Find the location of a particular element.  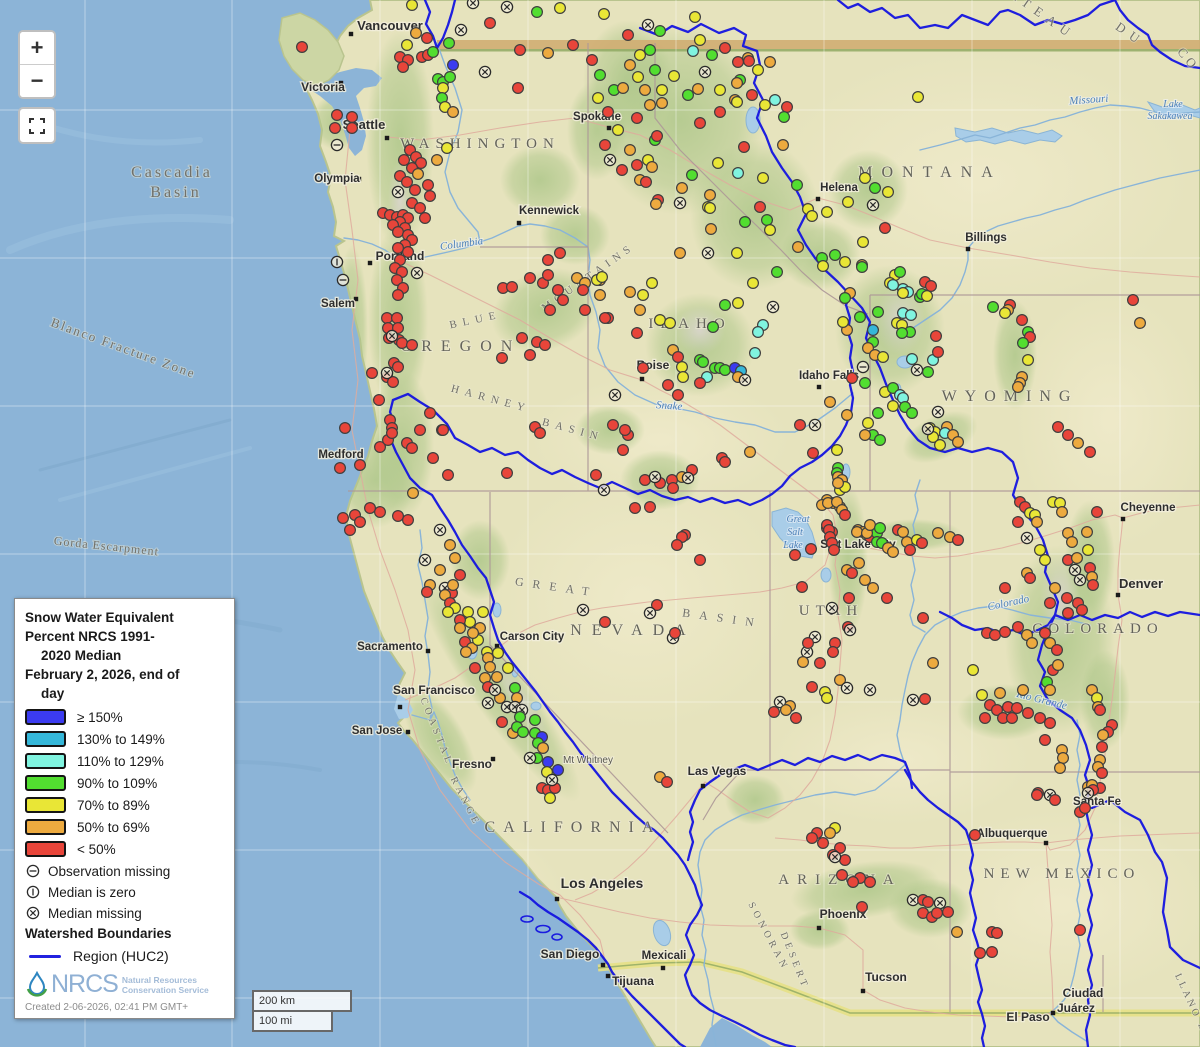

station-dot-ge150 is located at coordinates (547, 761).